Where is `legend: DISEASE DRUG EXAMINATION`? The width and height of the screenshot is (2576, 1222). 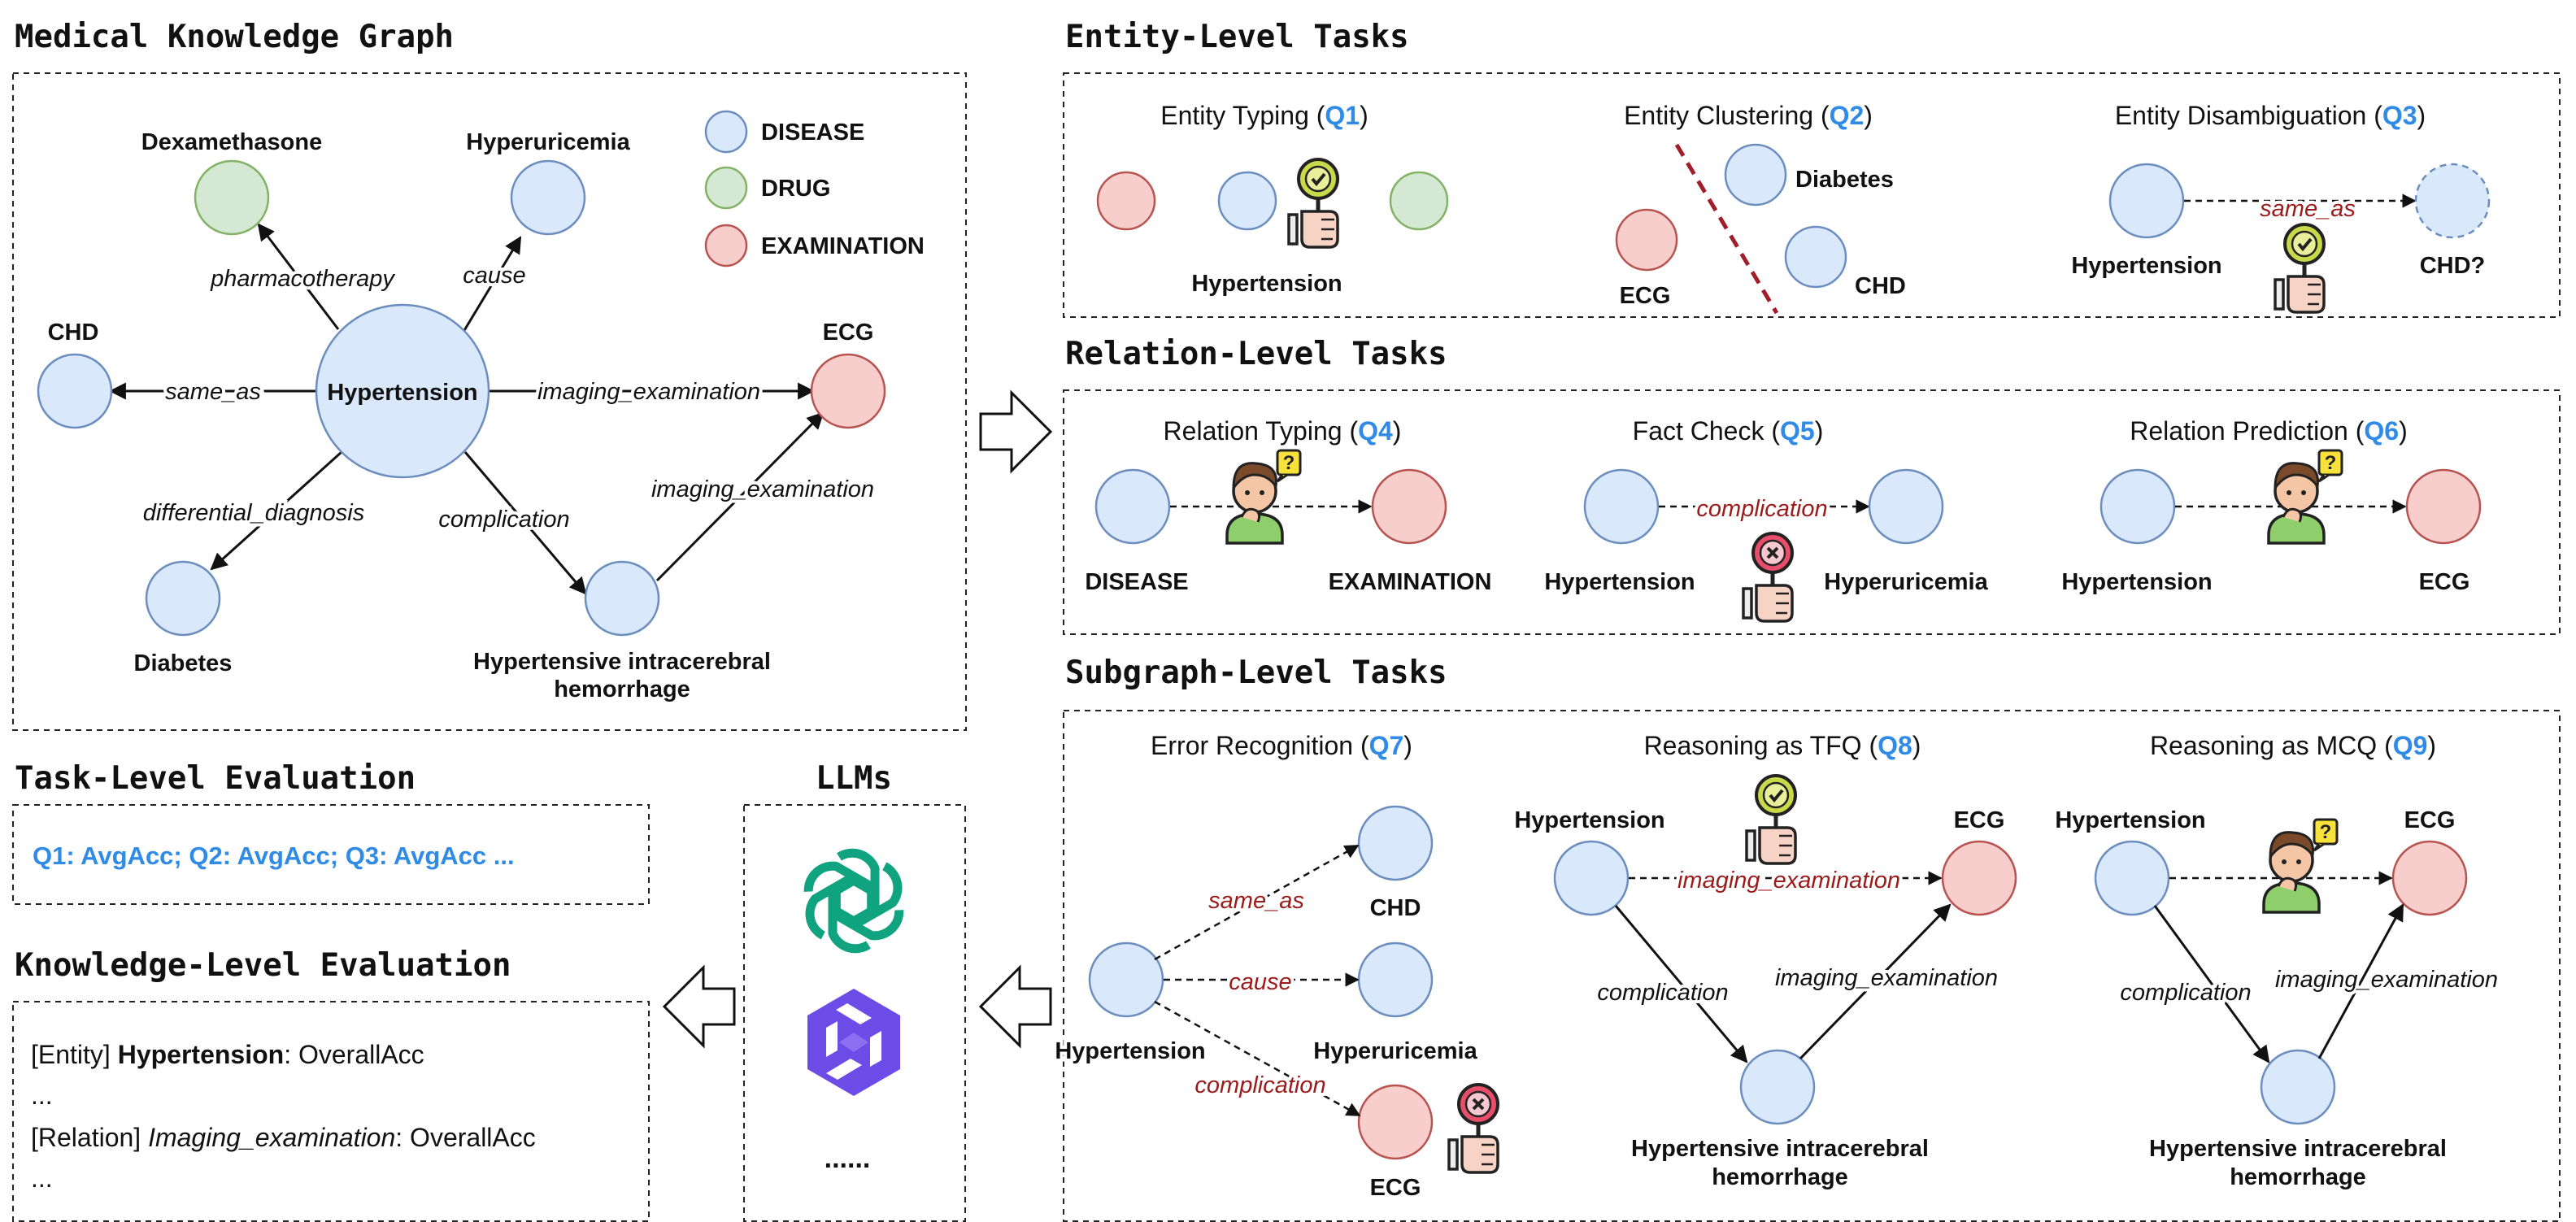
legend: DISEASE DRUG EXAMINATION is located at coordinates (814, 188).